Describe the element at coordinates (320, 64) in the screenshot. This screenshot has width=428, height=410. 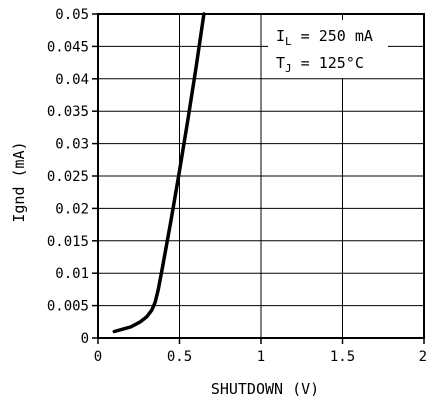
I see `annotation-junction-temp: TJ = 125°C` at that location.